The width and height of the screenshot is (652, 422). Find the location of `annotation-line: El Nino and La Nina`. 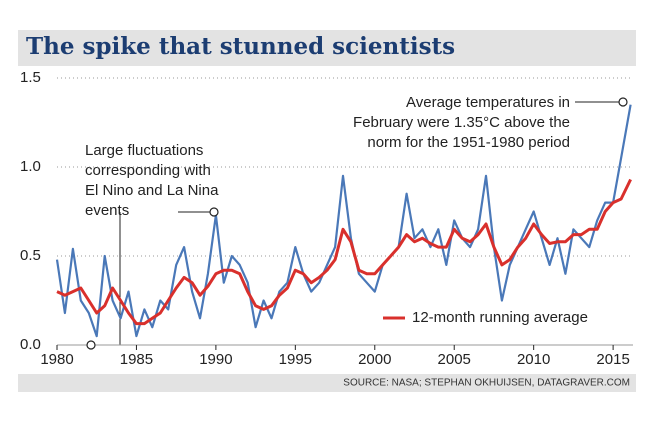

annotation-line: El Nino and La Nina is located at coordinates (152, 190).